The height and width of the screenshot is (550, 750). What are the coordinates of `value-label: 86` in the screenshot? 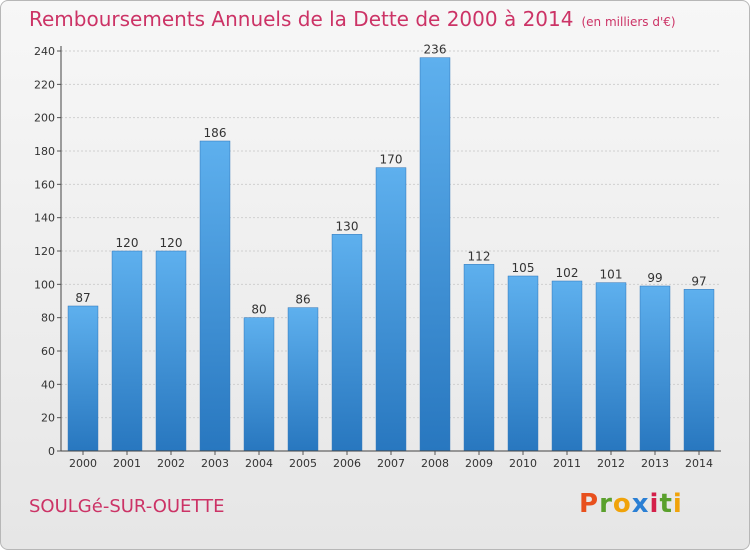 It's located at (302, 300).